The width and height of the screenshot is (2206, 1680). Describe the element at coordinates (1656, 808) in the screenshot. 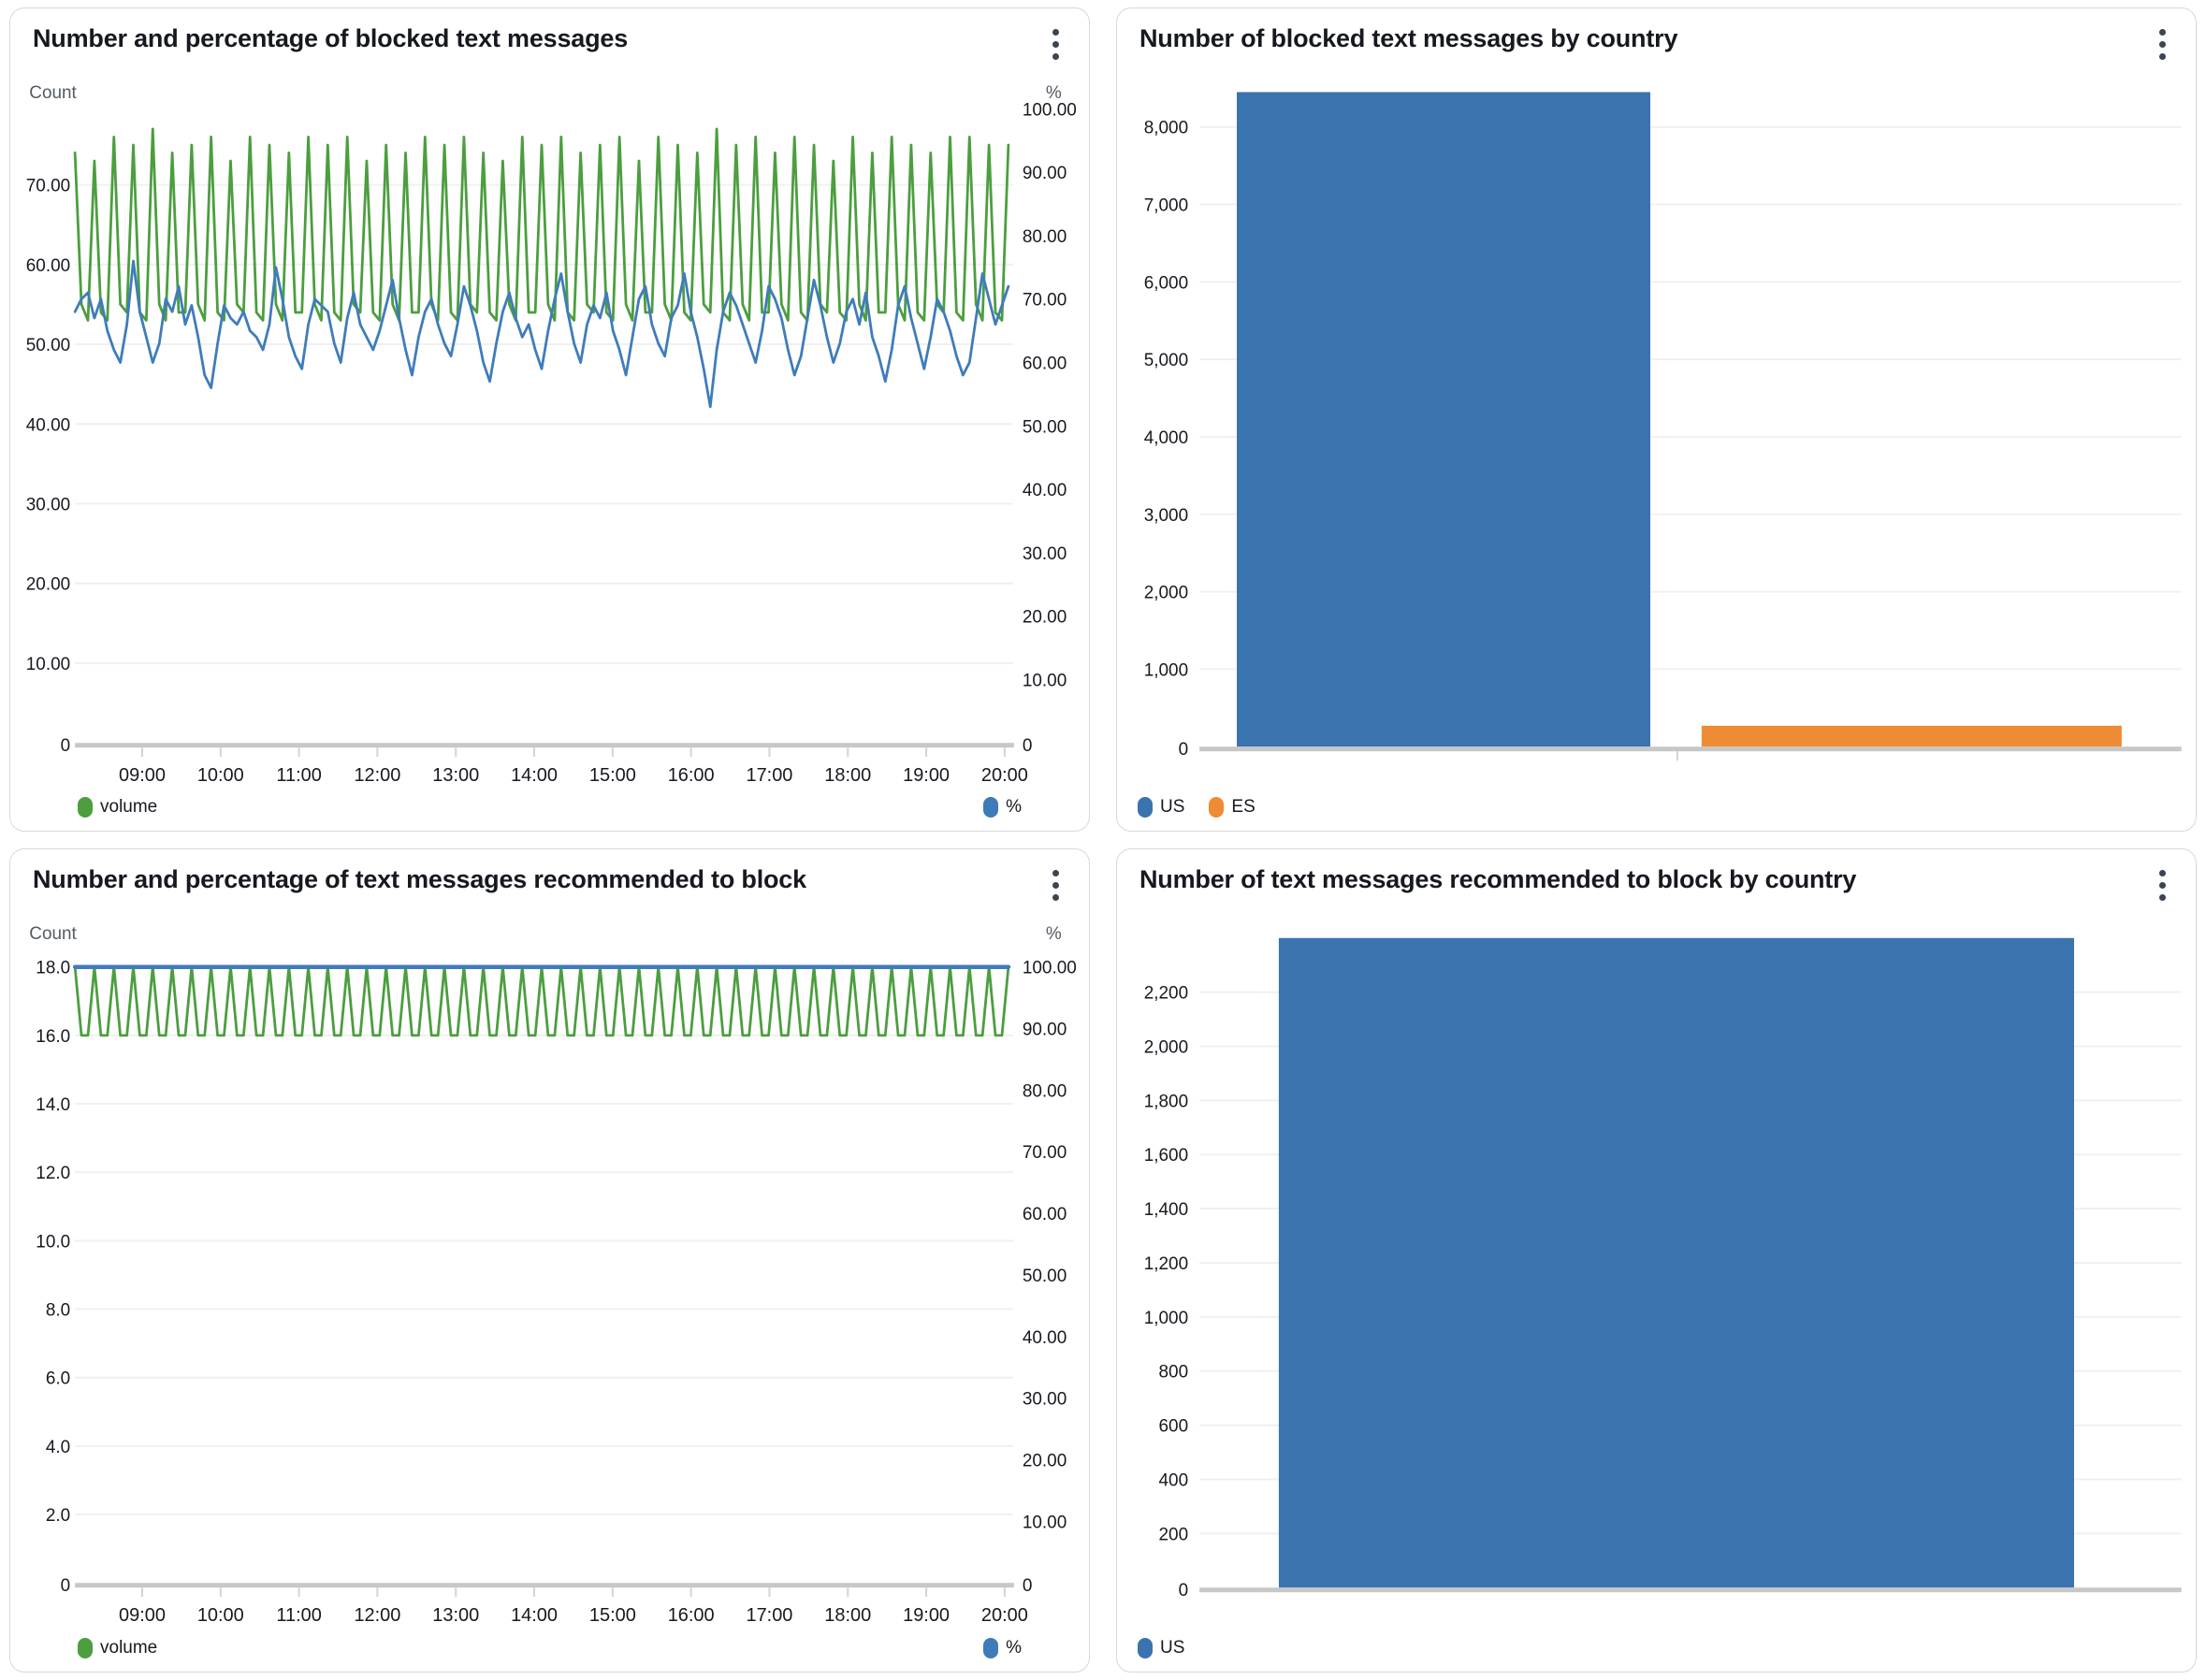

I see `chart-legend: US ES` at that location.